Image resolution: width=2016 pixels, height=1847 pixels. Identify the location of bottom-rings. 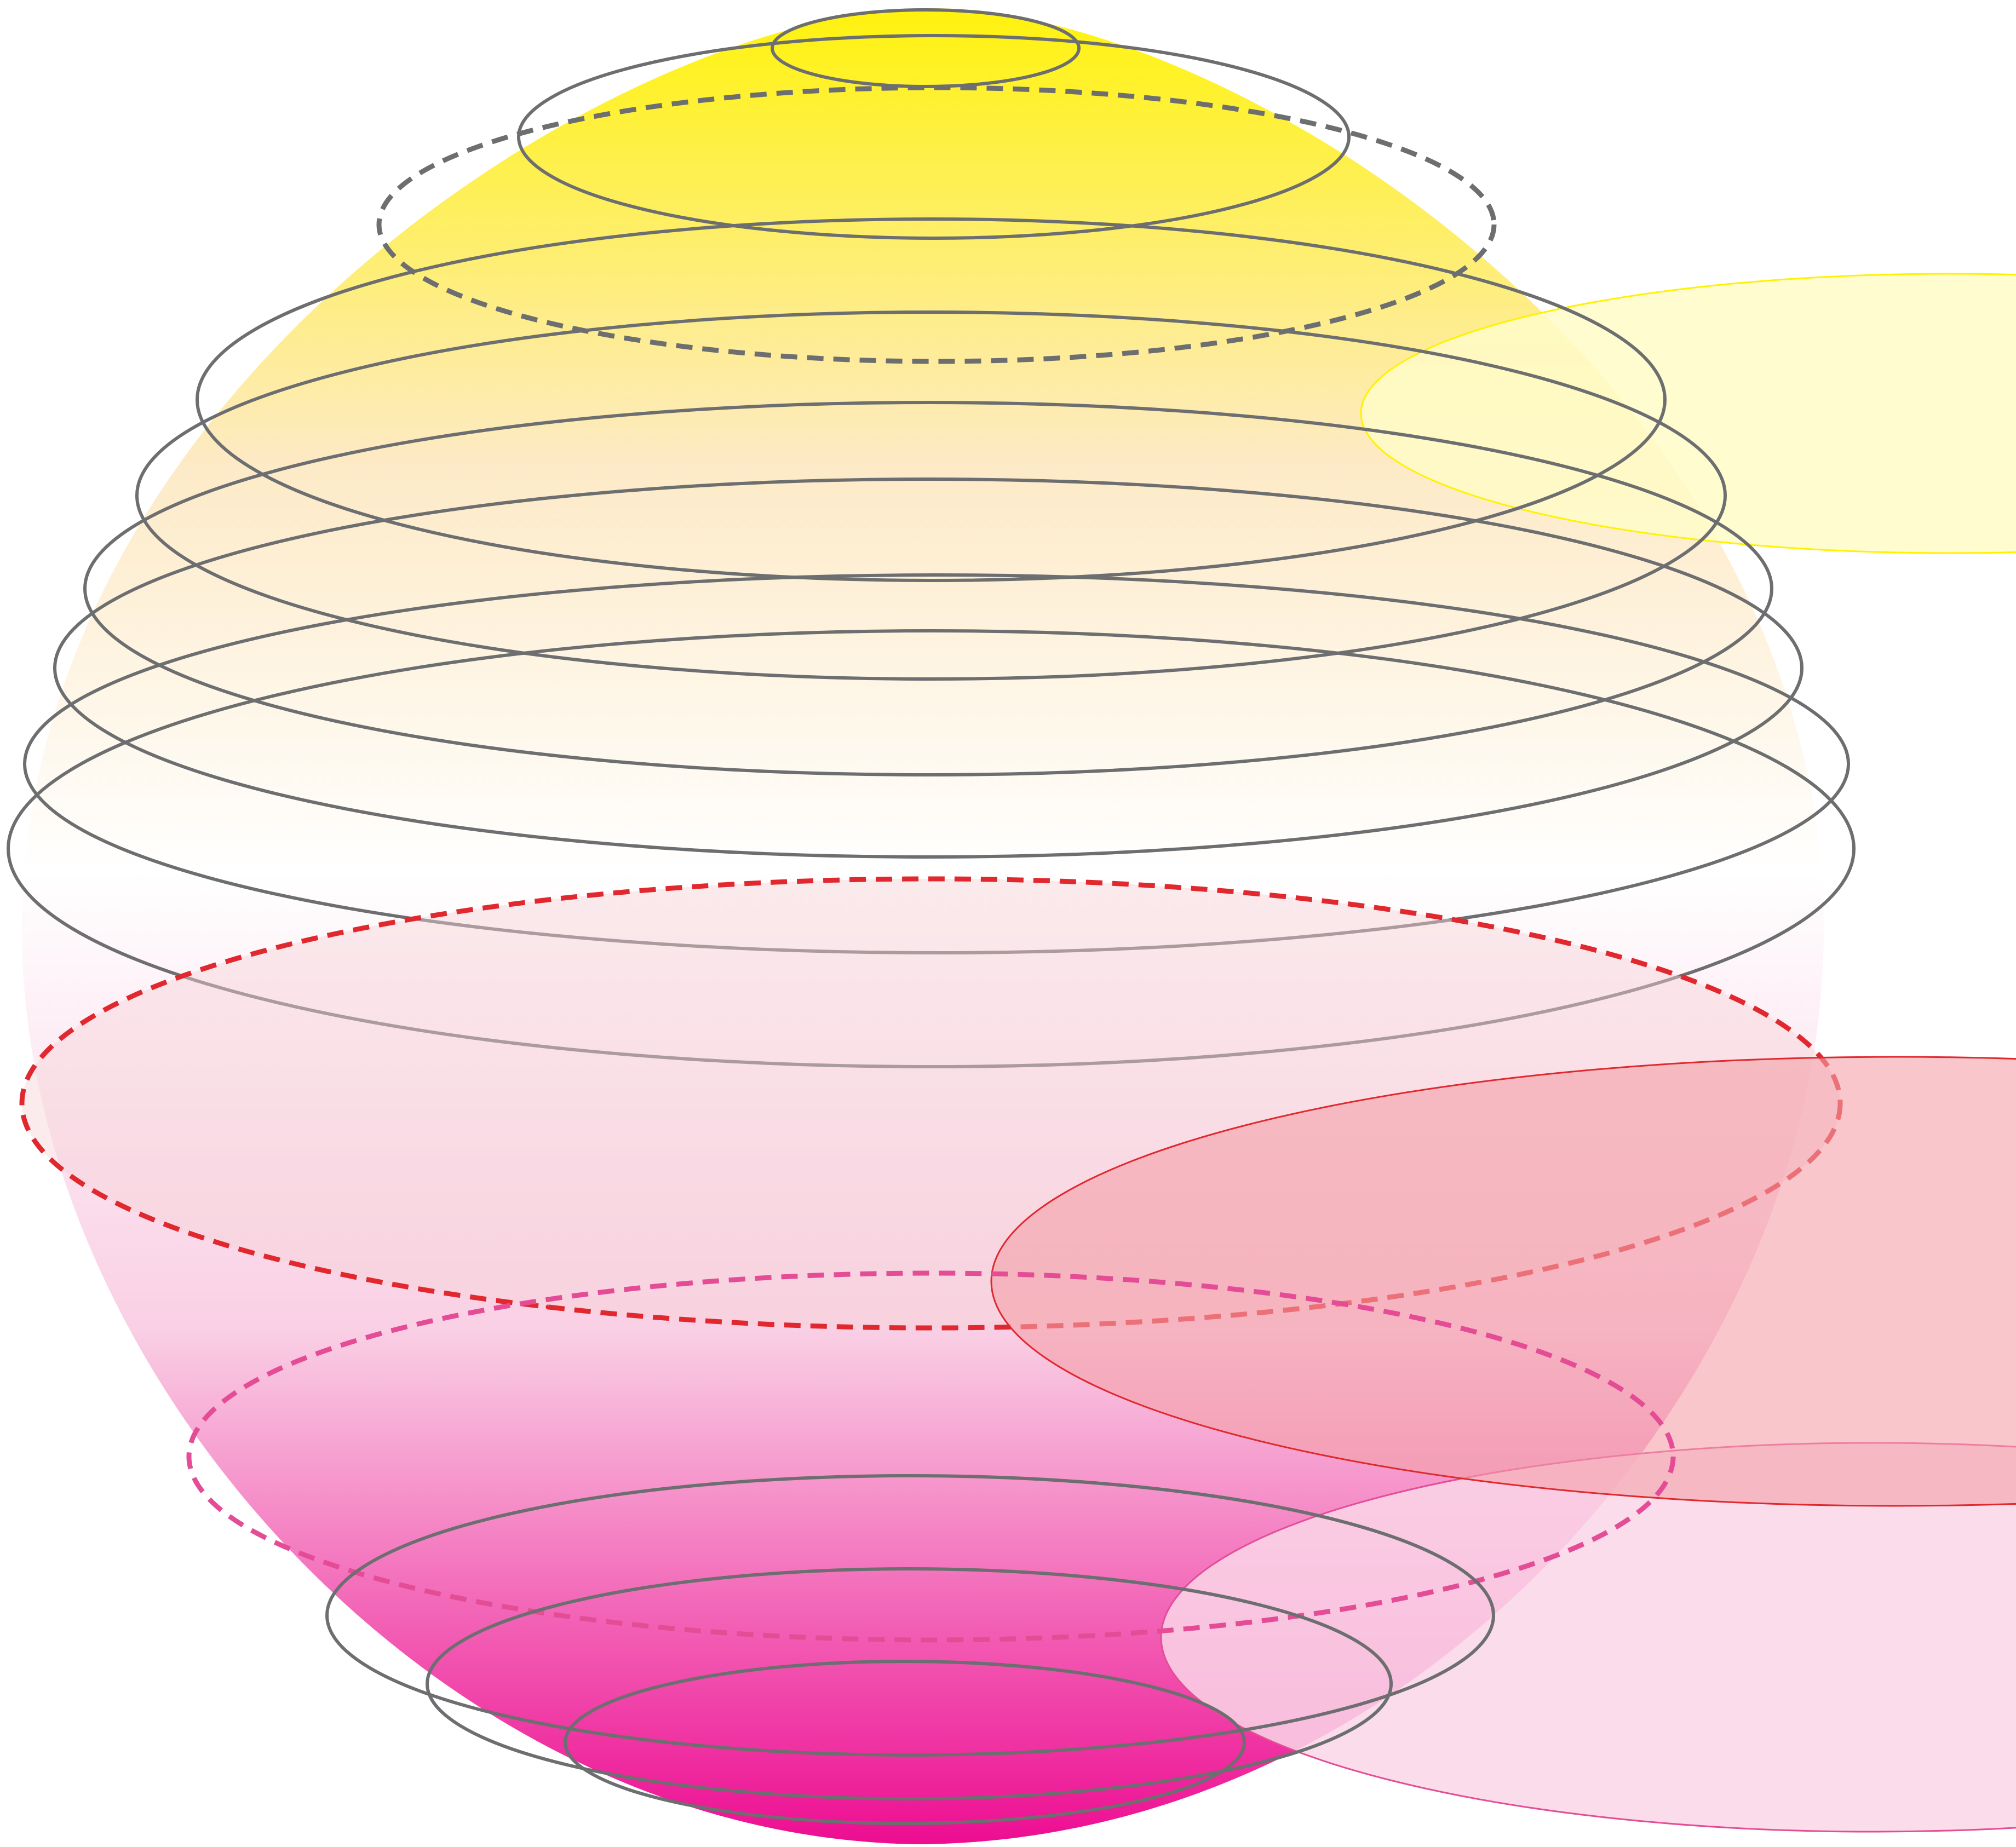
(910, 1649).